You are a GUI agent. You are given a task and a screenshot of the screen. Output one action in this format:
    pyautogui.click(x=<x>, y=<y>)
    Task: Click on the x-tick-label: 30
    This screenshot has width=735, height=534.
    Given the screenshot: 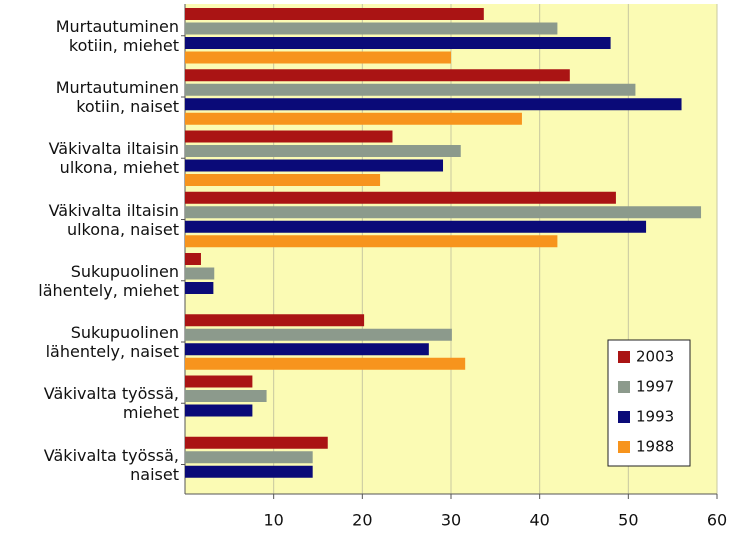 What is the action you would take?
    pyautogui.click(x=451, y=520)
    